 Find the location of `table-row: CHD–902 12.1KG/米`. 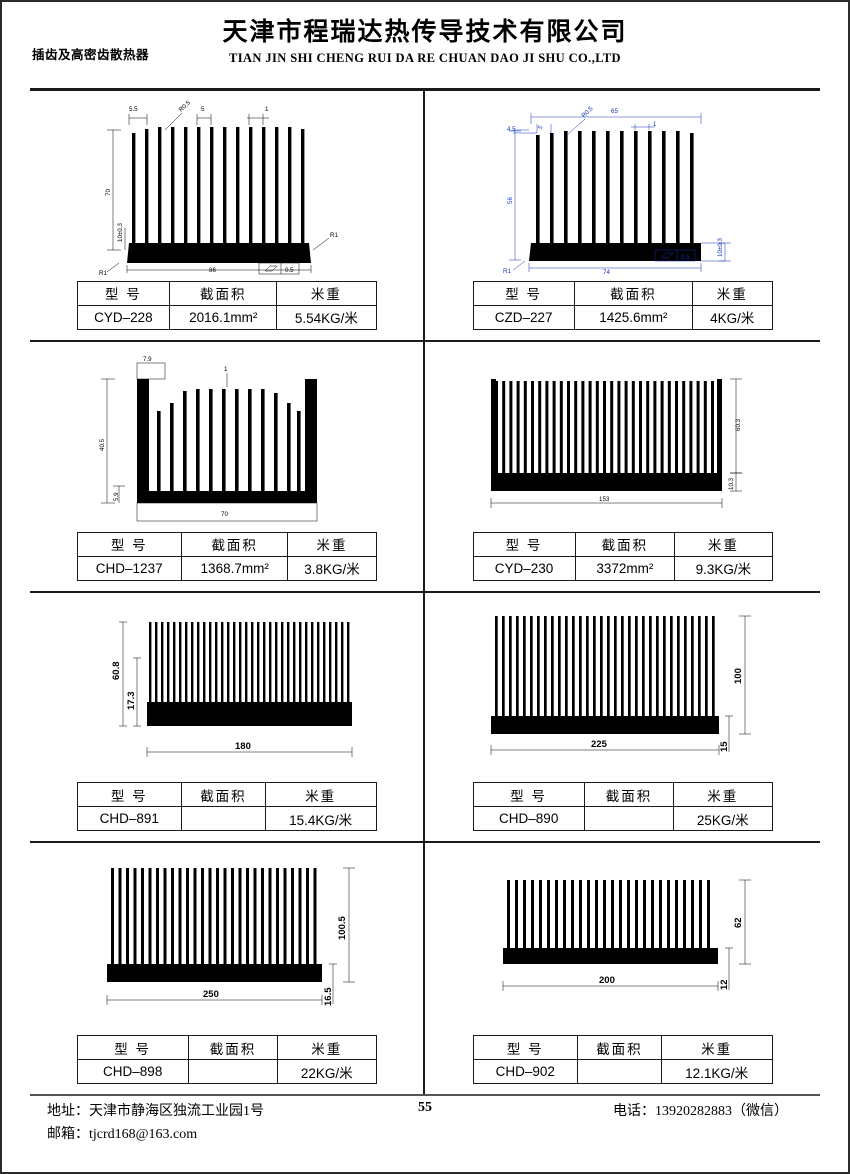

table-row: CHD–902 12.1KG/米 is located at coordinates (622, 1071).